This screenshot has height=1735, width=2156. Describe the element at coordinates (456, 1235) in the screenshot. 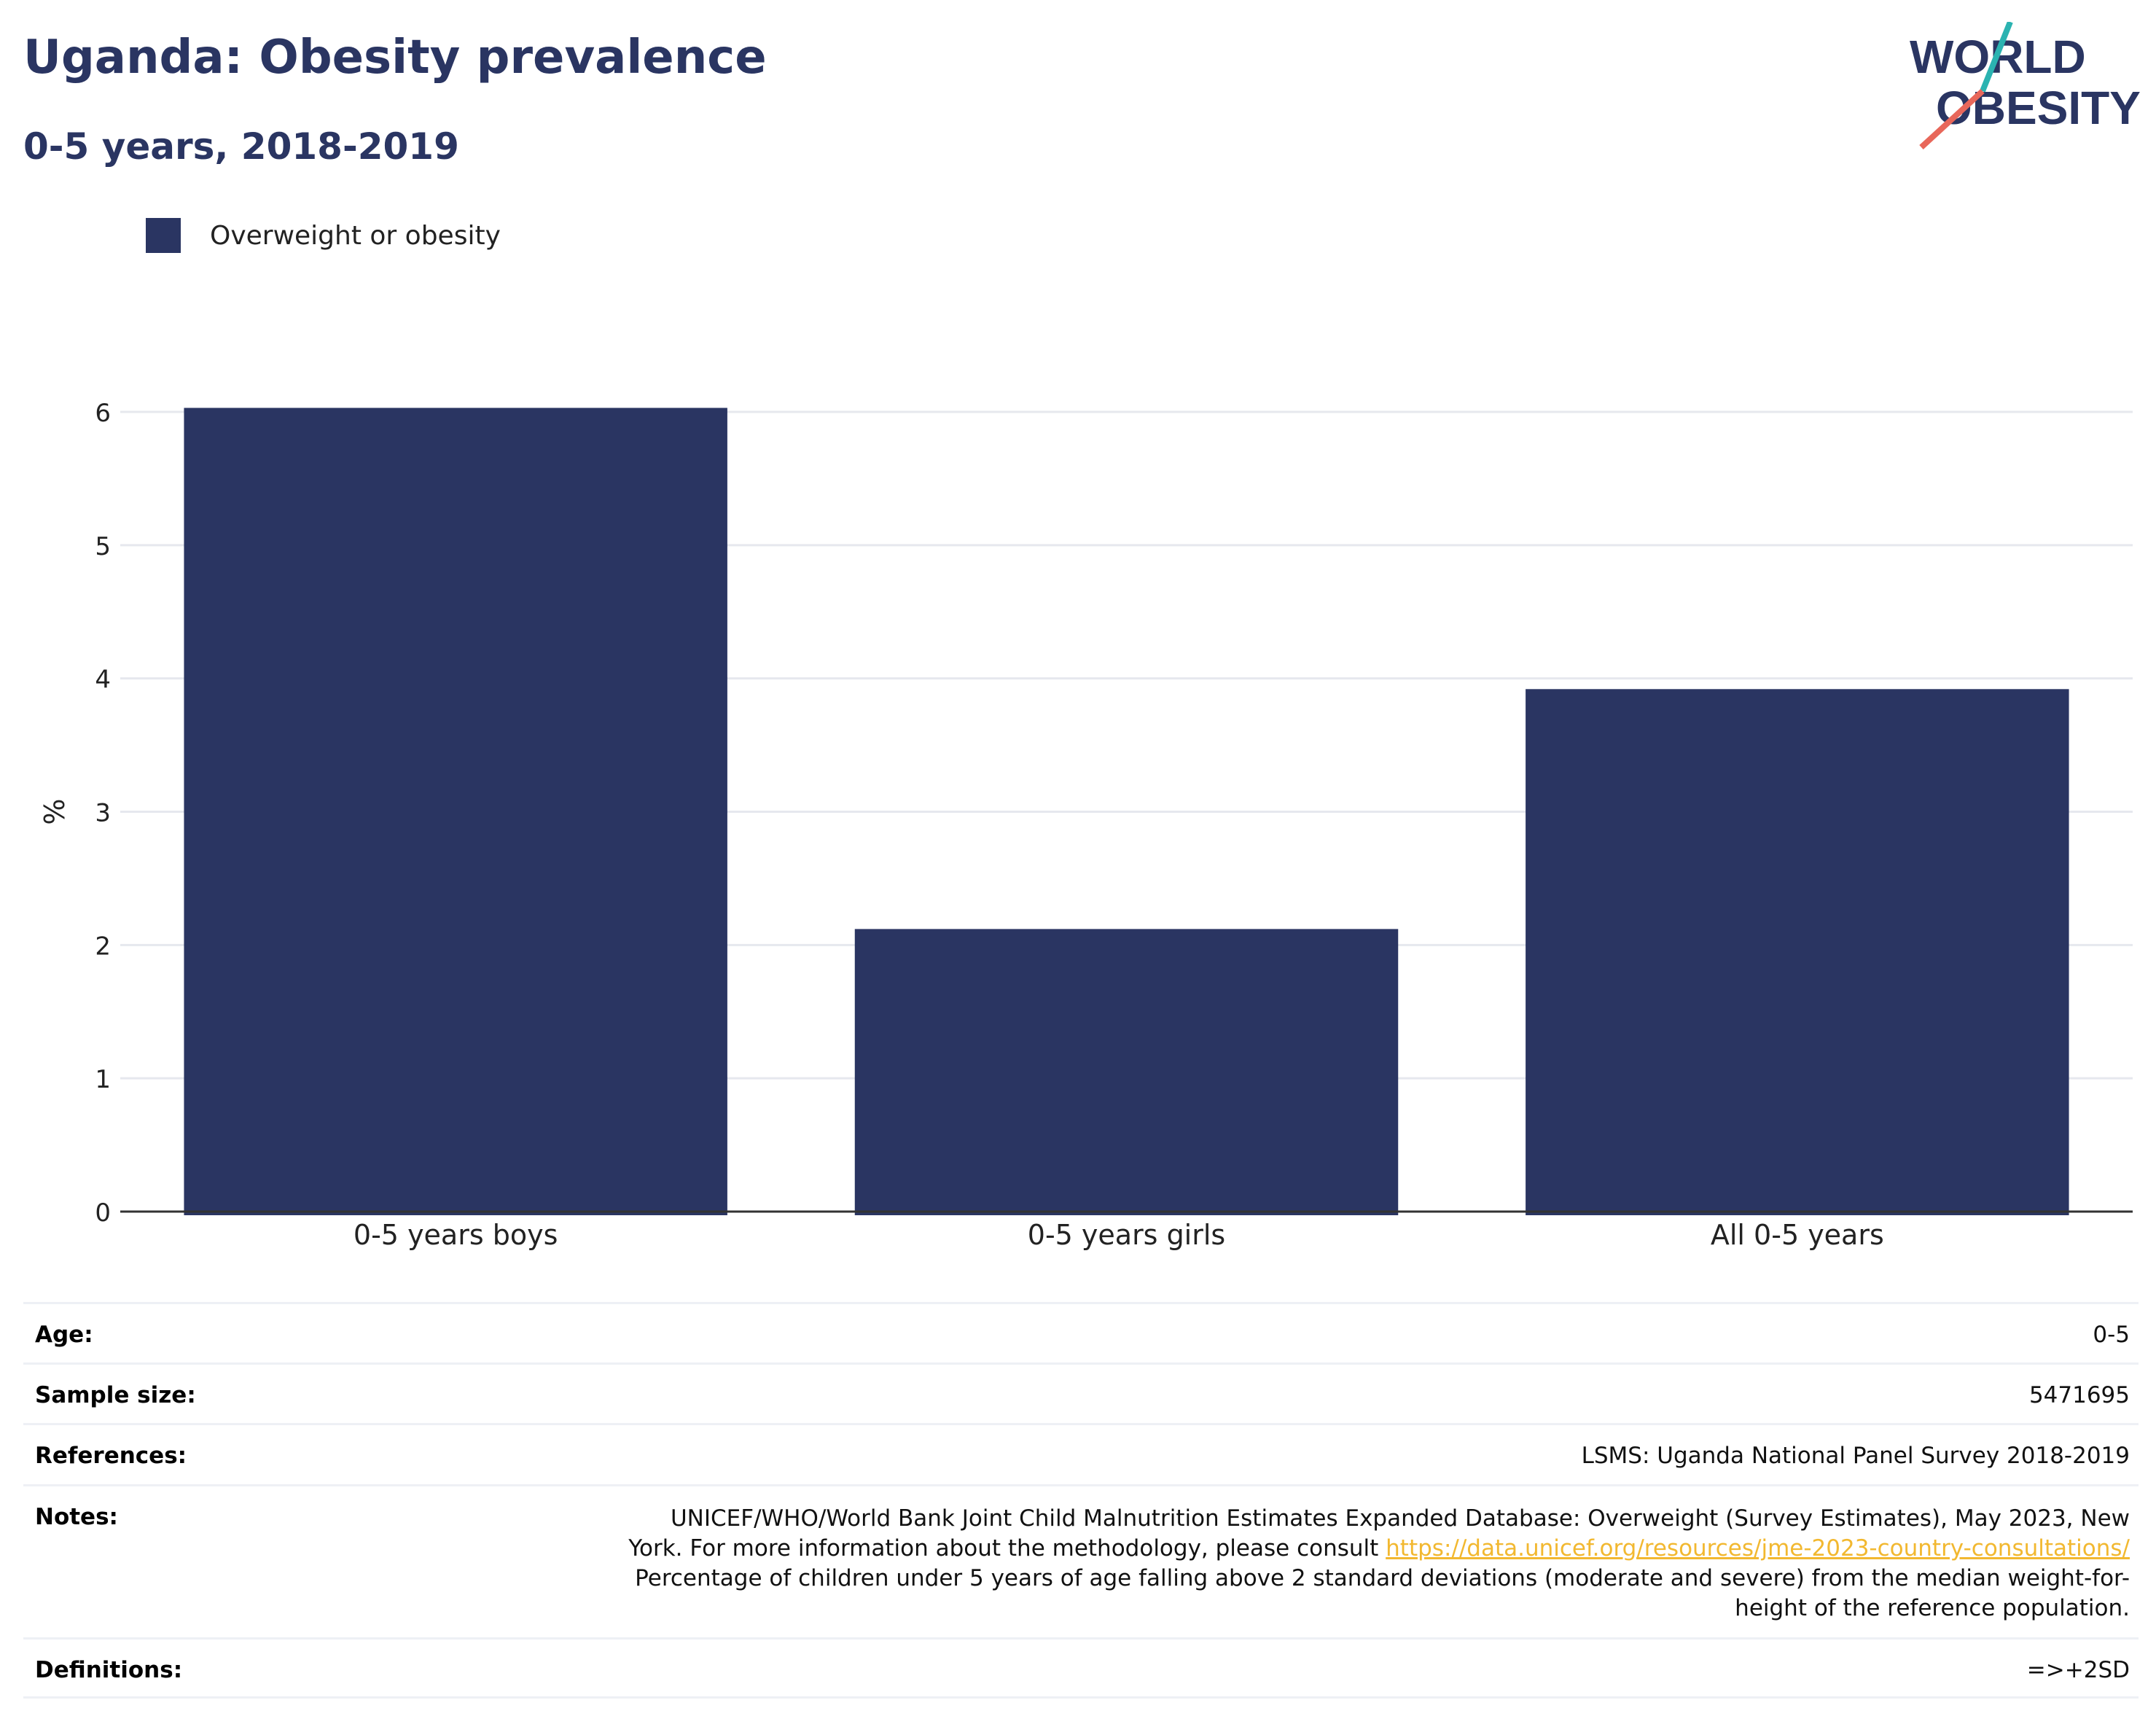

I see `x-tick-label: 0-5 years boys` at that location.